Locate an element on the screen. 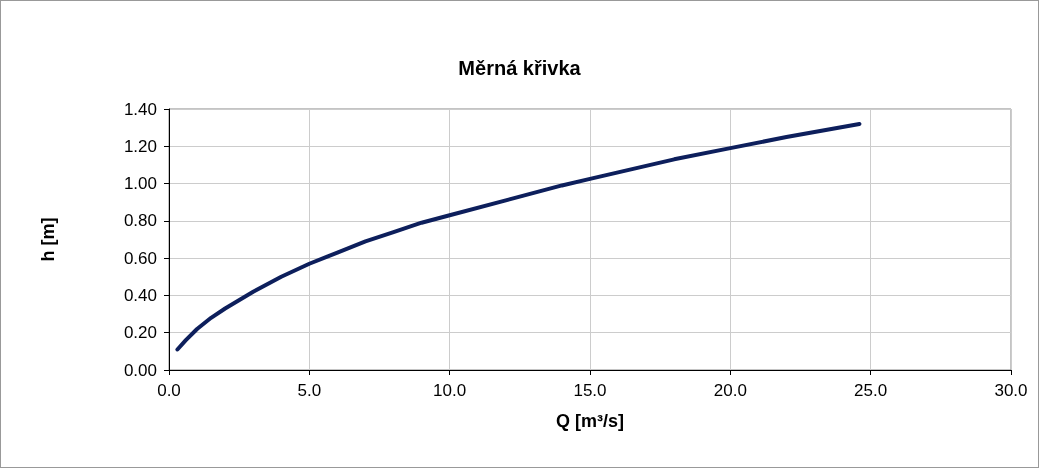 The height and width of the screenshot is (468, 1039). x-tick-label: 5.0 is located at coordinates (309, 390).